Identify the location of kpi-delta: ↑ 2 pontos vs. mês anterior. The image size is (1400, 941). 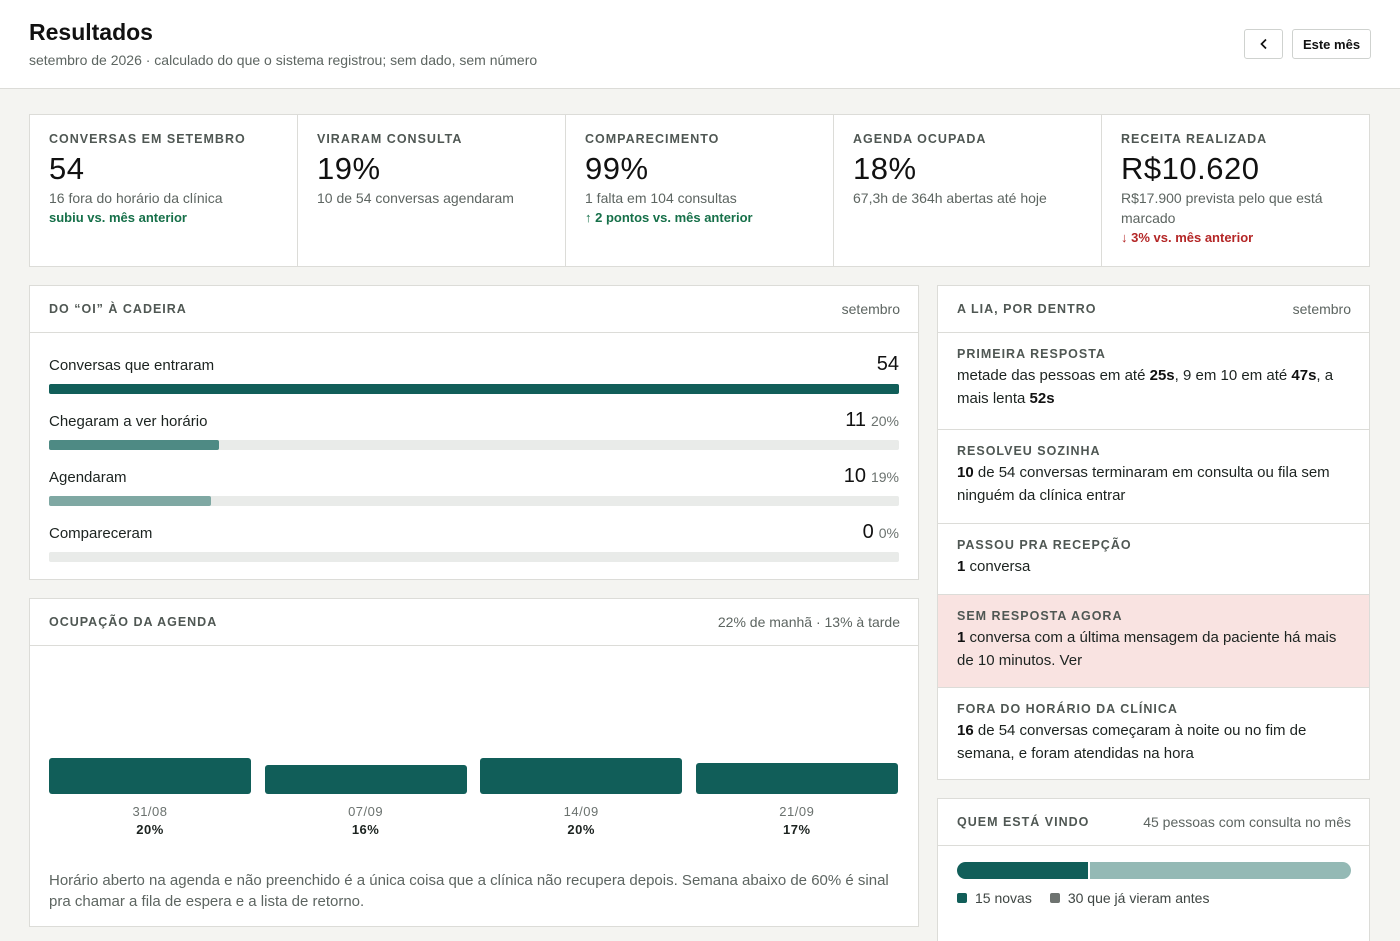
(669, 217).